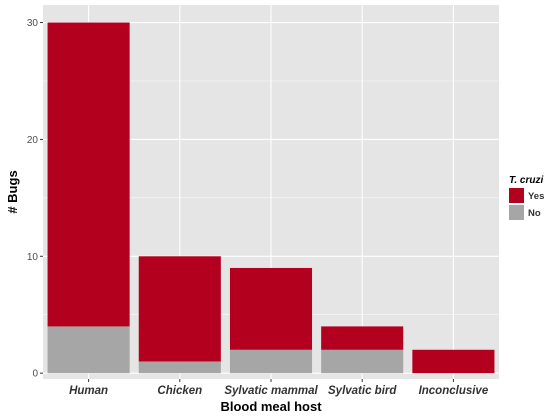  What do you see at coordinates (362, 391) in the screenshot?
I see `x-tick-label-sylvatic-bird: Sylvatic bird` at bounding box center [362, 391].